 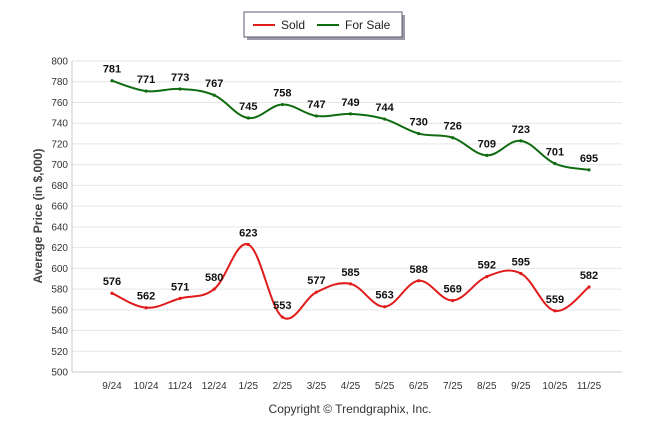 I want to click on copyright-footer: Copyright © Trendgraphix, Inc., so click(x=350, y=409).